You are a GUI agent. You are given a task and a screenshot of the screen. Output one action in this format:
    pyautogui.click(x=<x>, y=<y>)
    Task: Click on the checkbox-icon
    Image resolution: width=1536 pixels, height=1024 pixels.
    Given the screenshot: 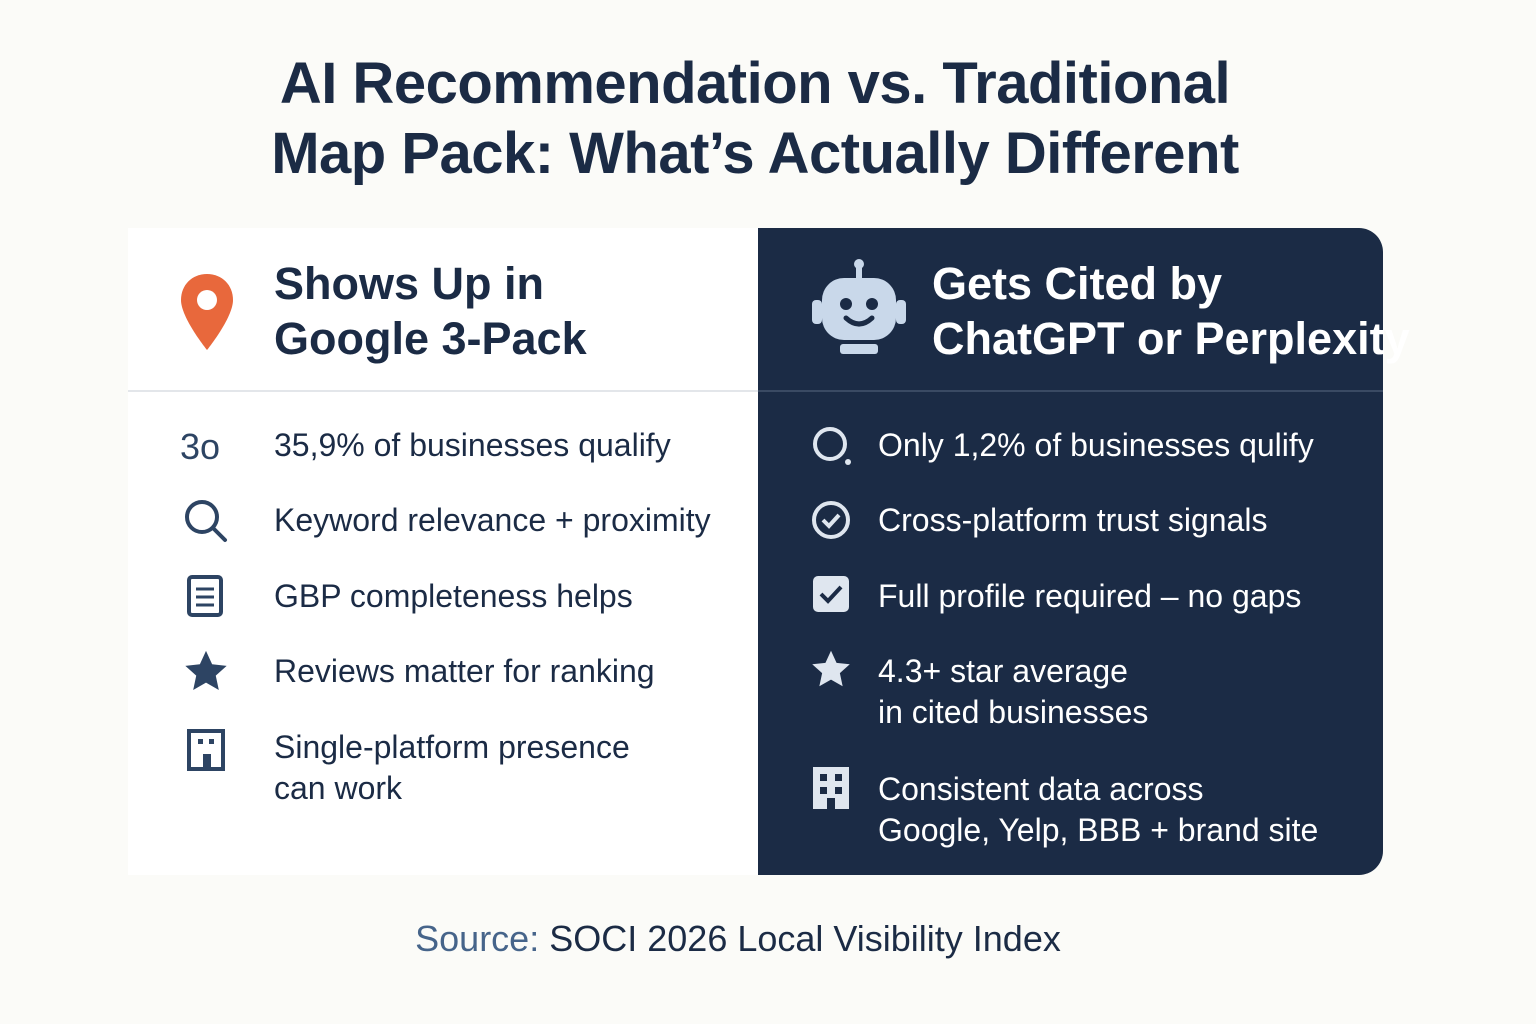 What is the action you would take?
    pyautogui.click(x=831, y=594)
    